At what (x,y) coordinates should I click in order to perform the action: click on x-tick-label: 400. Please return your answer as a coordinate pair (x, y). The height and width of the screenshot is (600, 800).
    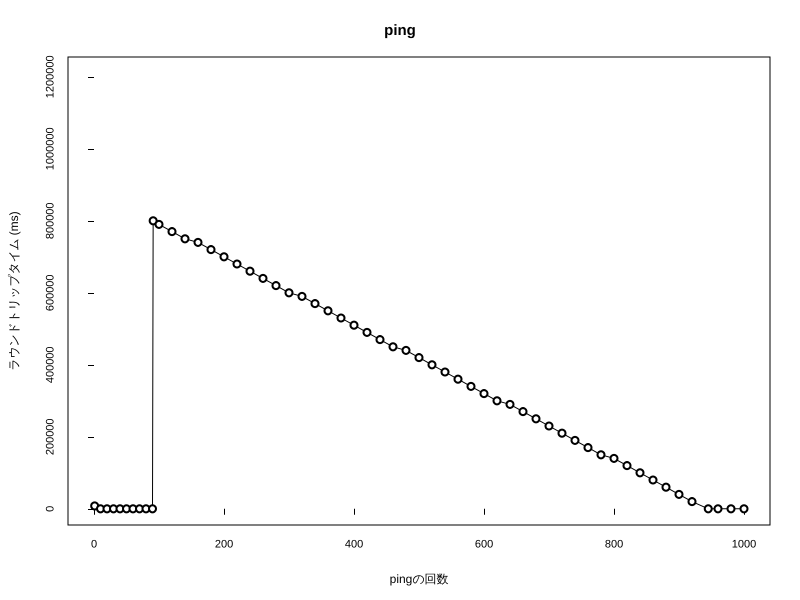
    Looking at the image, I should click on (354, 544).